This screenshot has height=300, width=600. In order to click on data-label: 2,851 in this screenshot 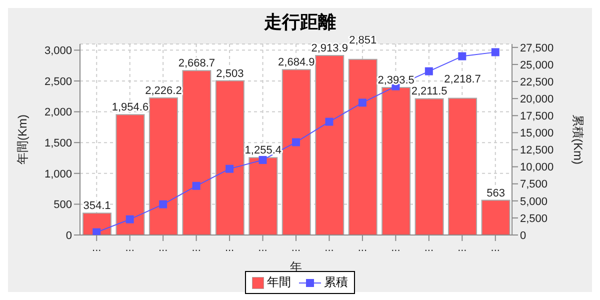, I will do `click(363, 40)`.